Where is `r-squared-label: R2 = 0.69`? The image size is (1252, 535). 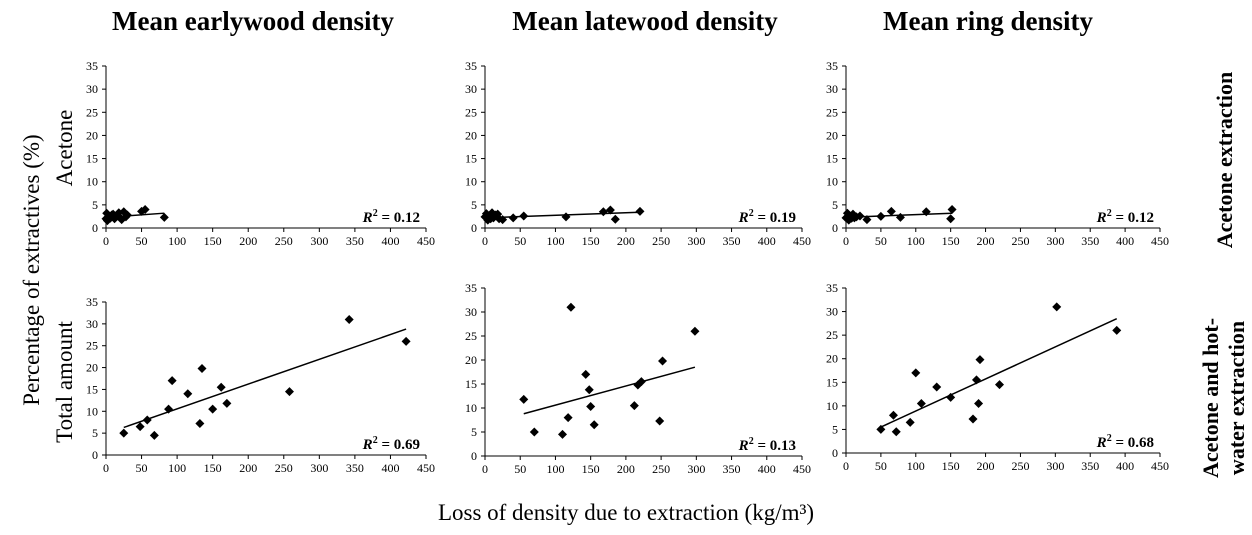 r-squared-label: R2 = 0.69 is located at coordinates (391, 444).